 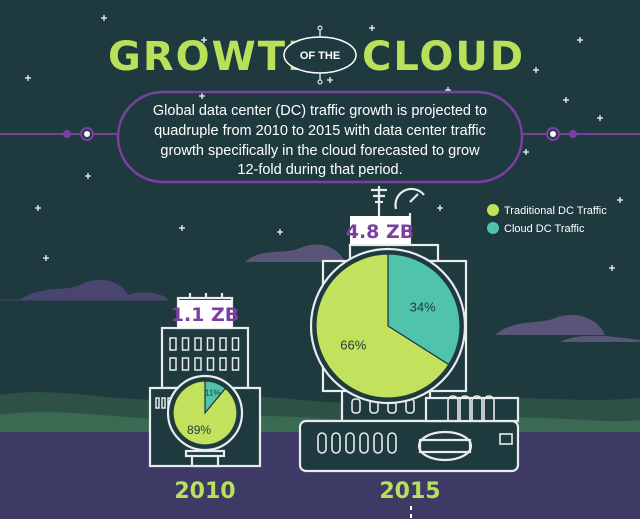 I want to click on badge-2015-bg, so click(x=380, y=230).